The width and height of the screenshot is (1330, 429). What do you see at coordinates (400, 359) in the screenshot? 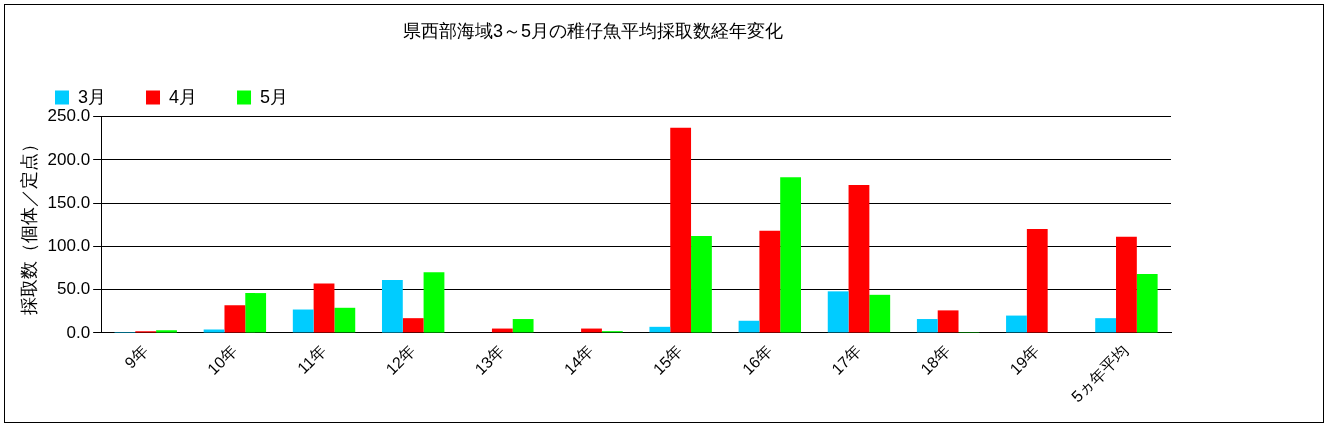
I see `x-tick-label: 12年` at bounding box center [400, 359].